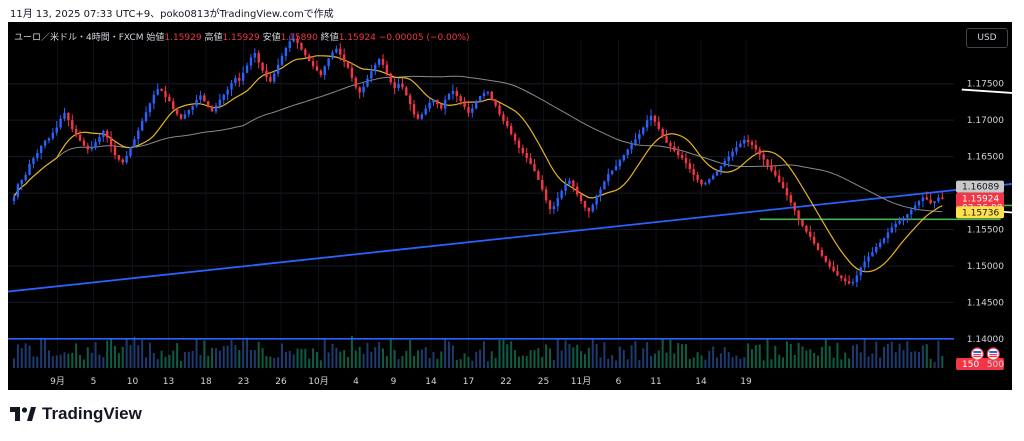 This screenshot has width=1024, height=441. Describe the element at coordinates (746, 382) in the screenshot. I see `time-tick-label: 19` at that location.